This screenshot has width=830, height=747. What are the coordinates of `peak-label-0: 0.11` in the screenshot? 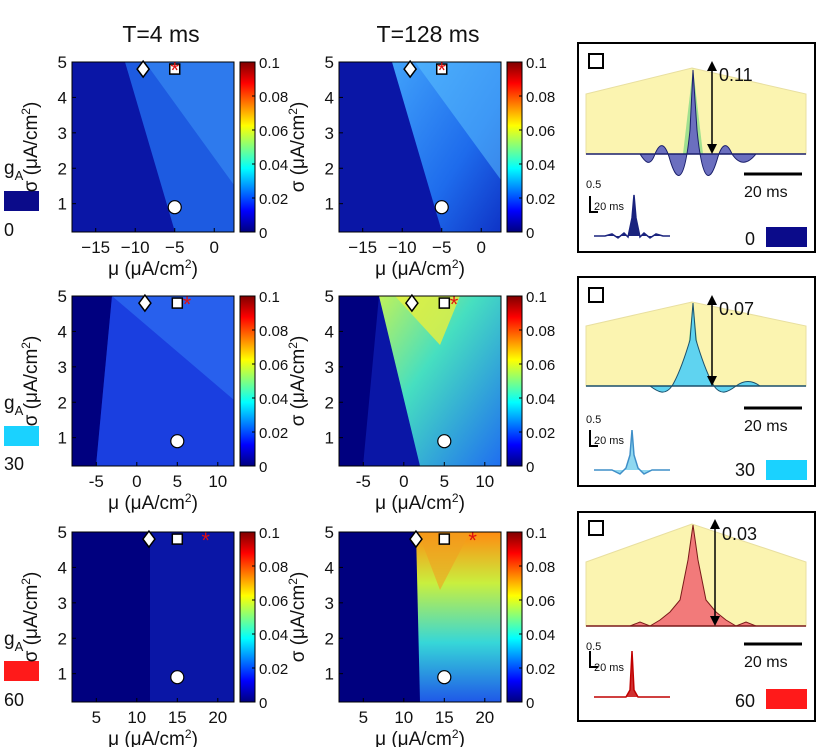 It's located at (736, 75).